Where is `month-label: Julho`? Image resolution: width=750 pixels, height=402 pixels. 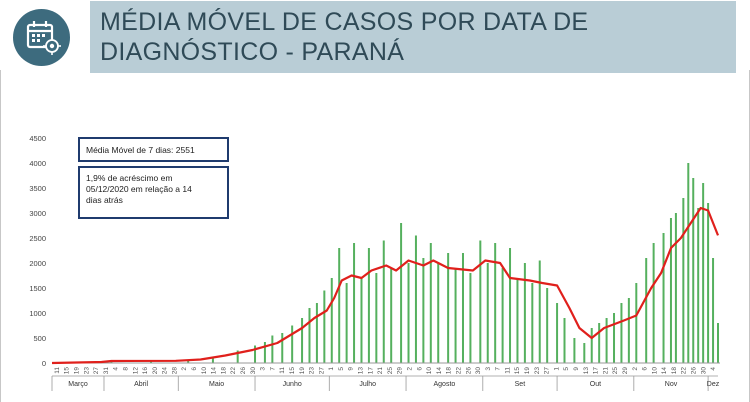 month-label: Julho is located at coordinates (367, 384).